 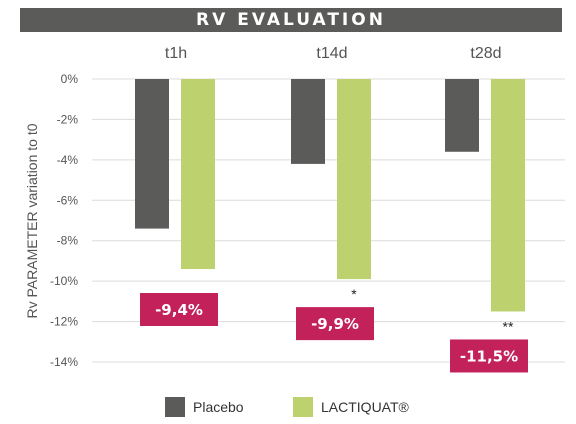 I want to click on y-tick-label: -10%, so click(x=64, y=281).